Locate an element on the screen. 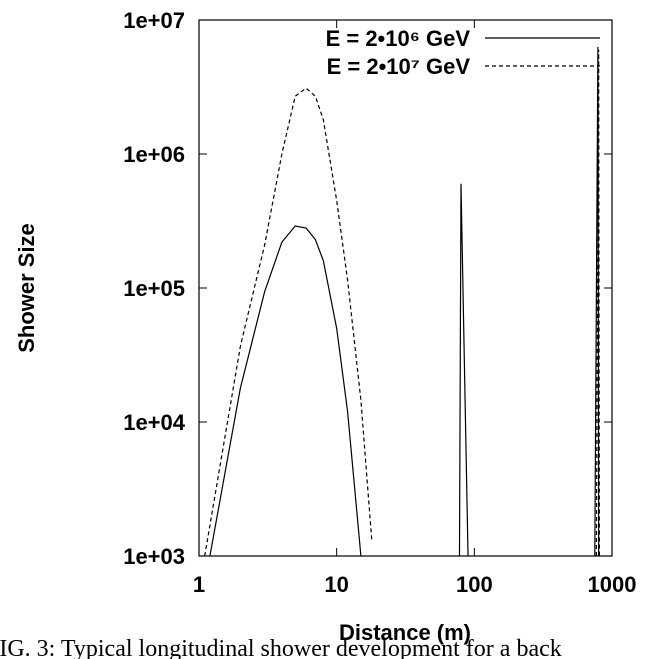 The width and height of the screenshot is (652, 659). legend-label: E = 2•10⁶ GeV is located at coordinates (398, 38).